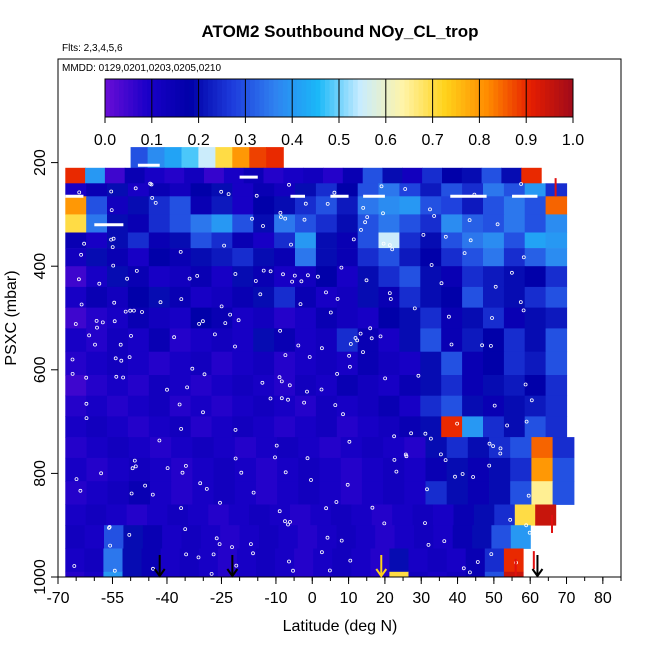 This screenshot has height=650, width=650. Describe the element at coordinates (112, 598) in the screenshot. I see `x-tick-label: -55` at that location.